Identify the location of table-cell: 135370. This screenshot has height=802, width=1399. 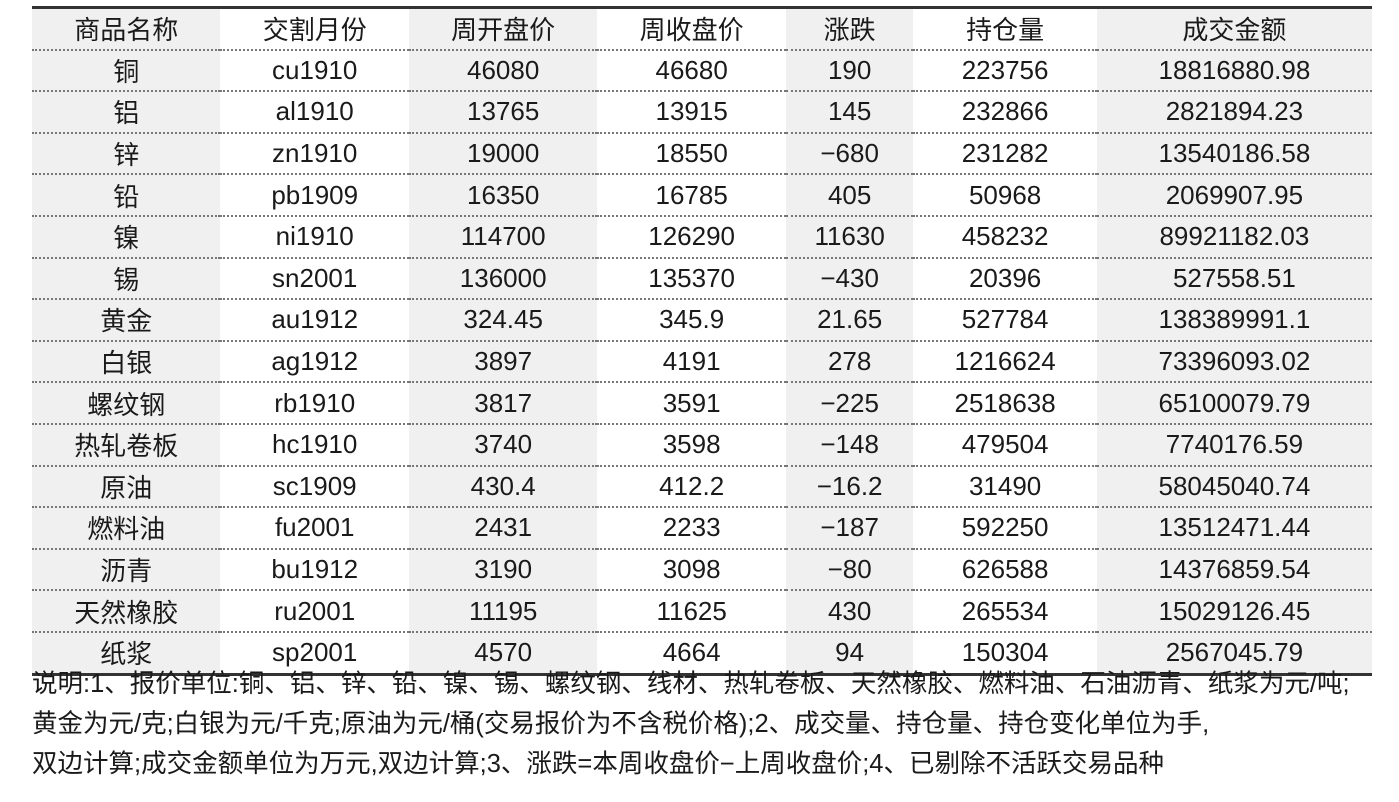
(691, 279).